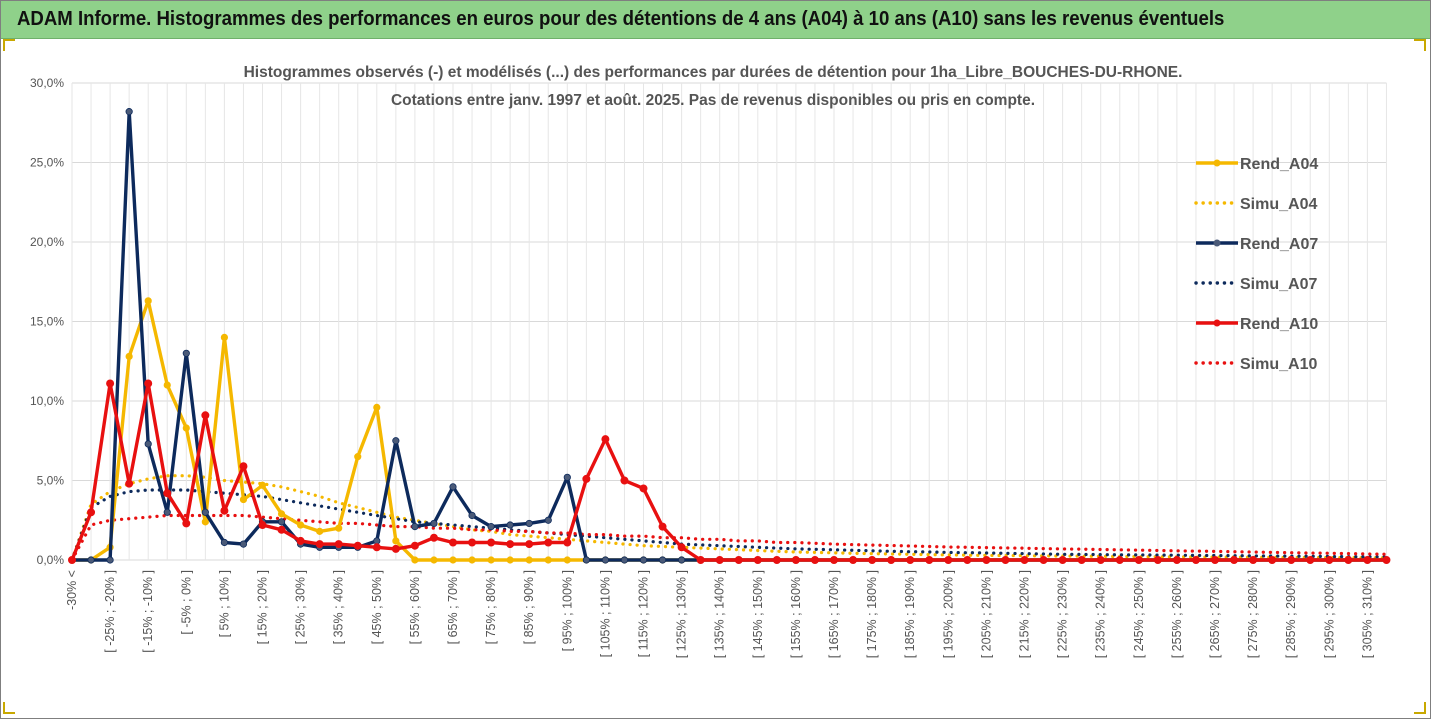 The height and width of the screenshot is (719, 1431). What do you see at coordinates (1101, 614) in the screenshot?
I see `x-tick-label: [ 235% ; 240% ]` at bounding box center [1101, 614].